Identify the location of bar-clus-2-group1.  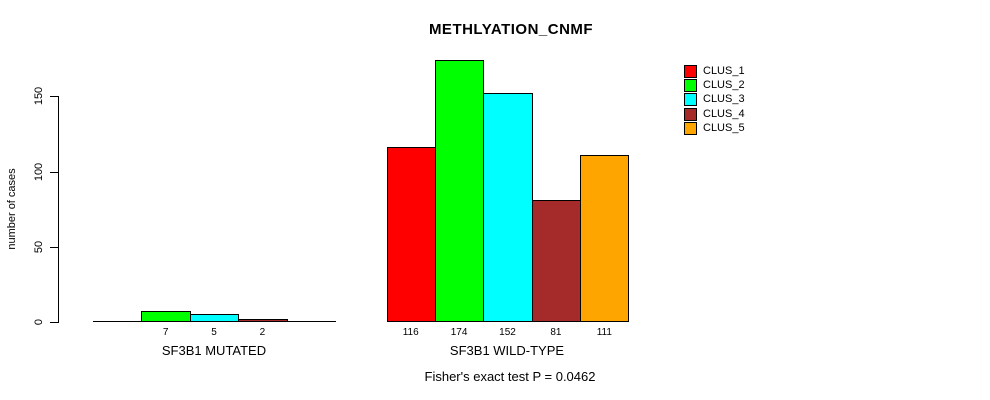
(166, 316).